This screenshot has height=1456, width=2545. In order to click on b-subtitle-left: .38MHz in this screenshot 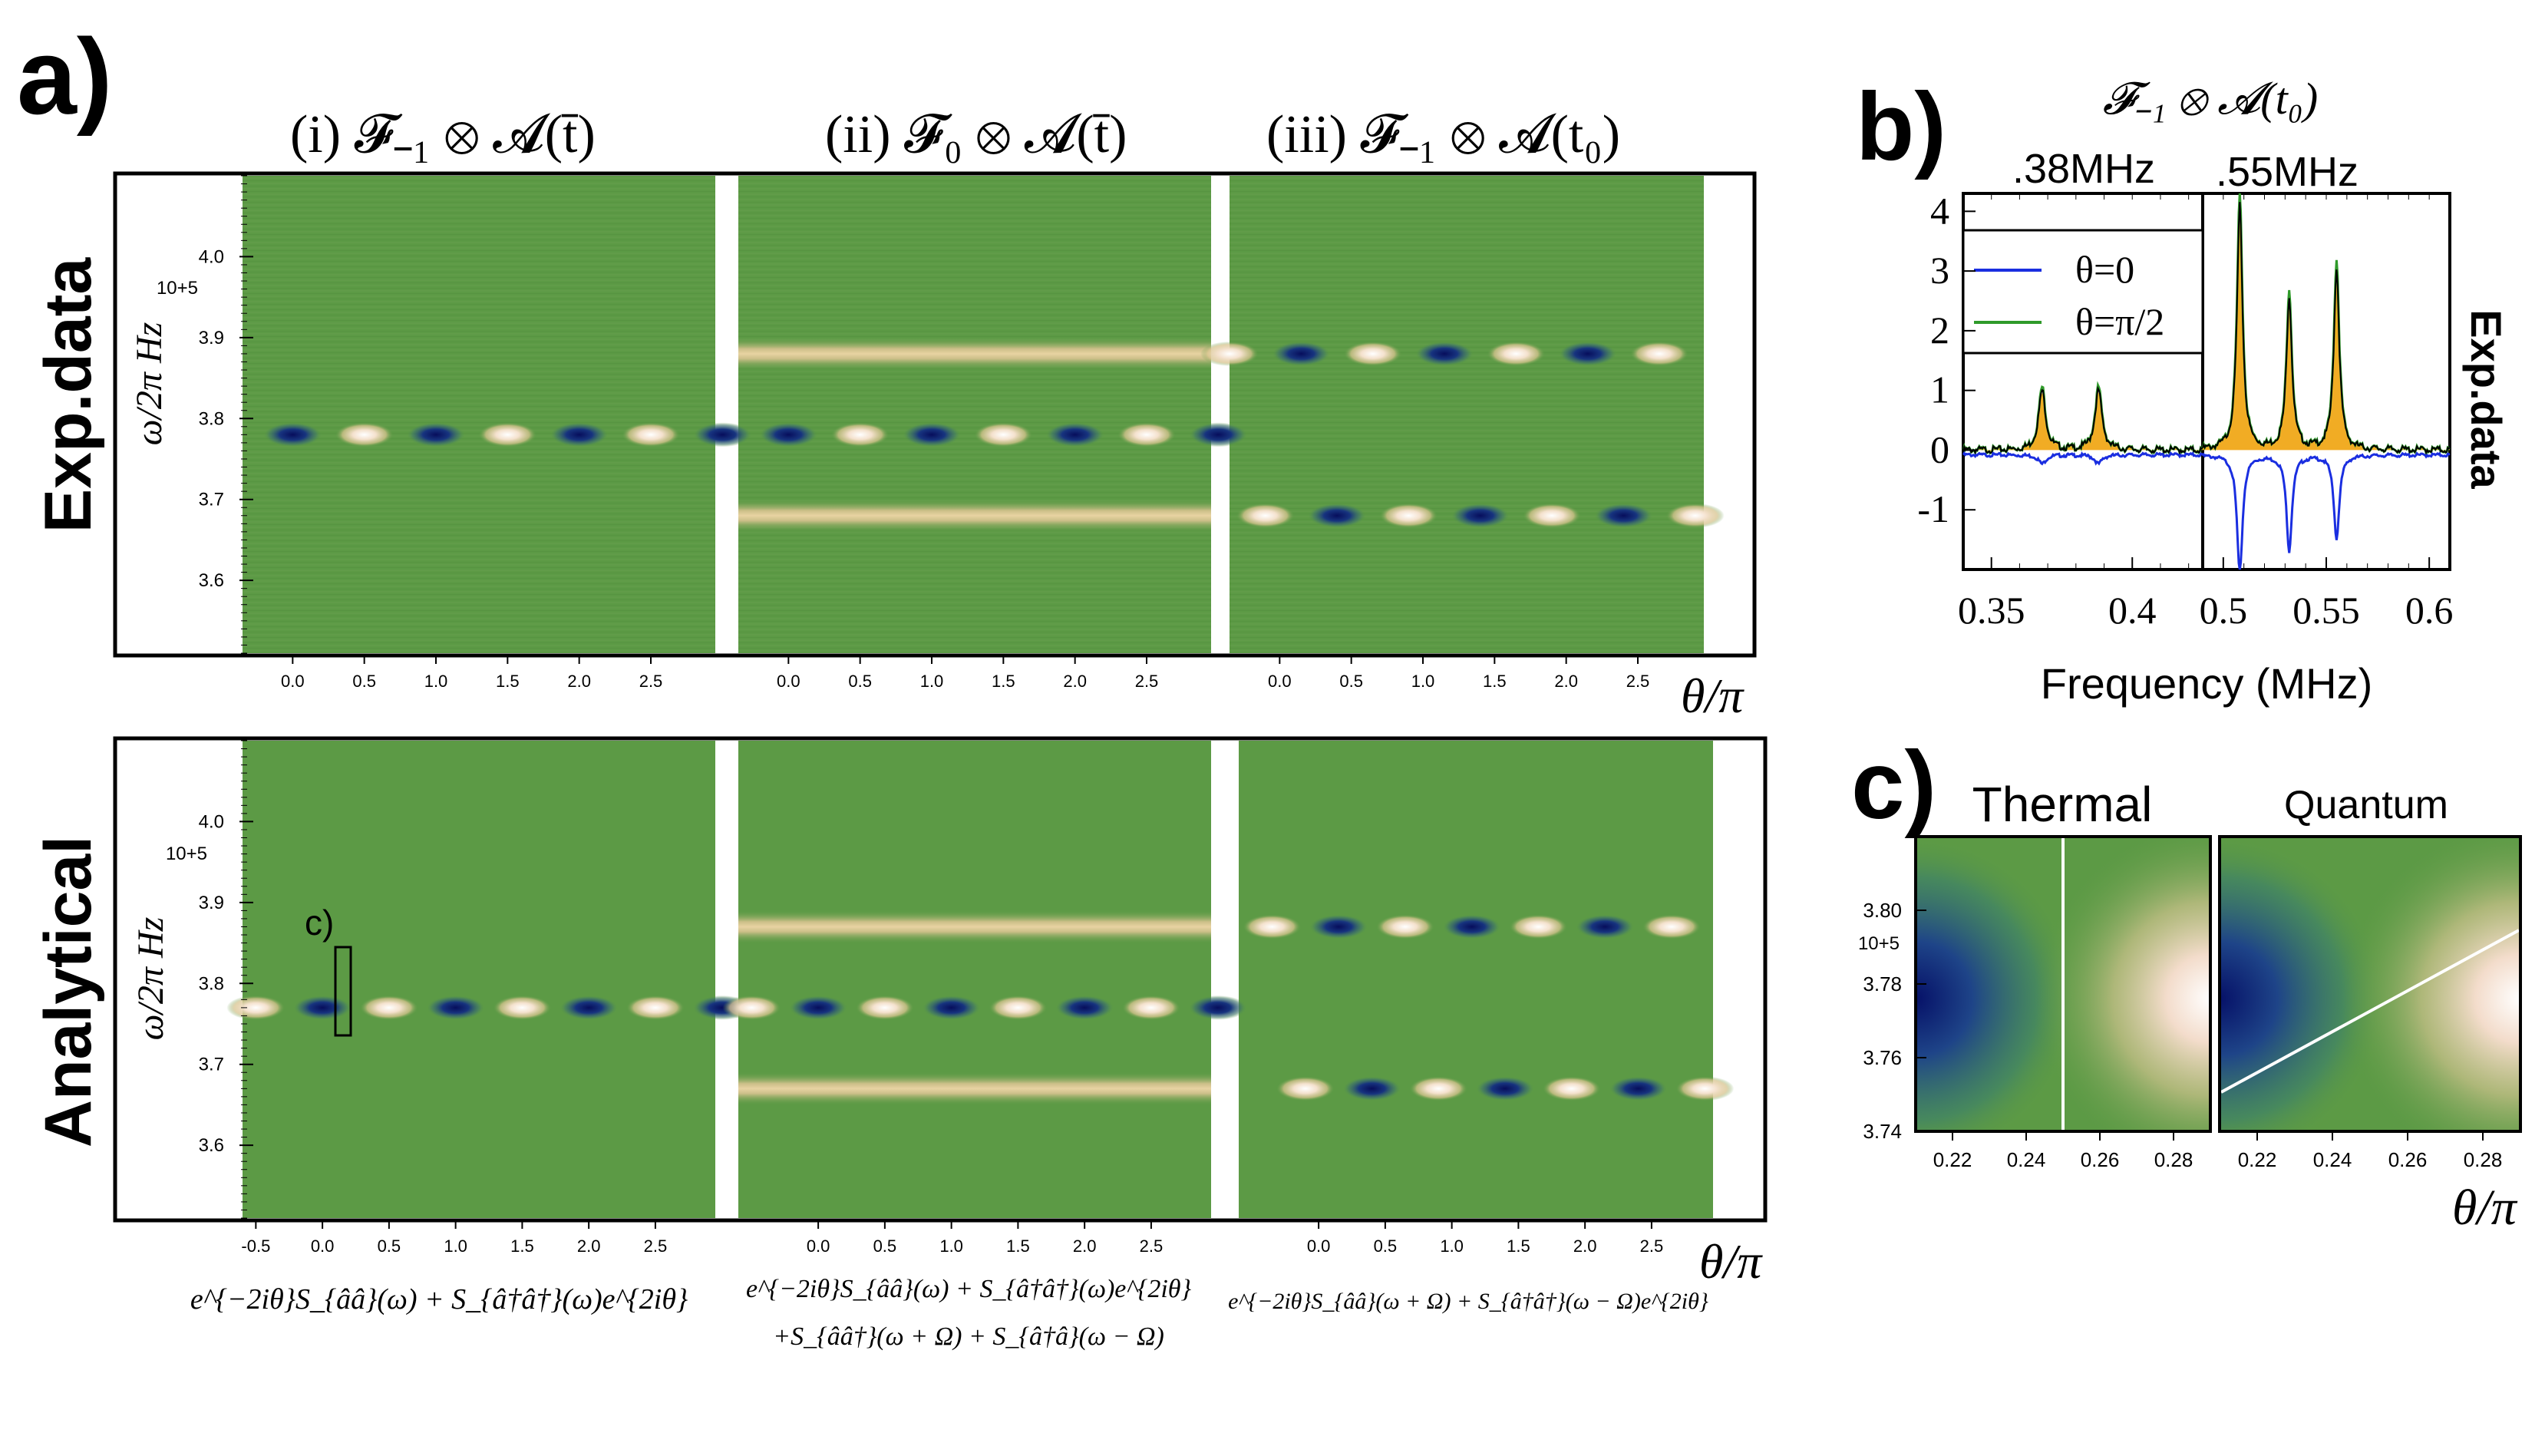, I will do `click(2083, 169)`.